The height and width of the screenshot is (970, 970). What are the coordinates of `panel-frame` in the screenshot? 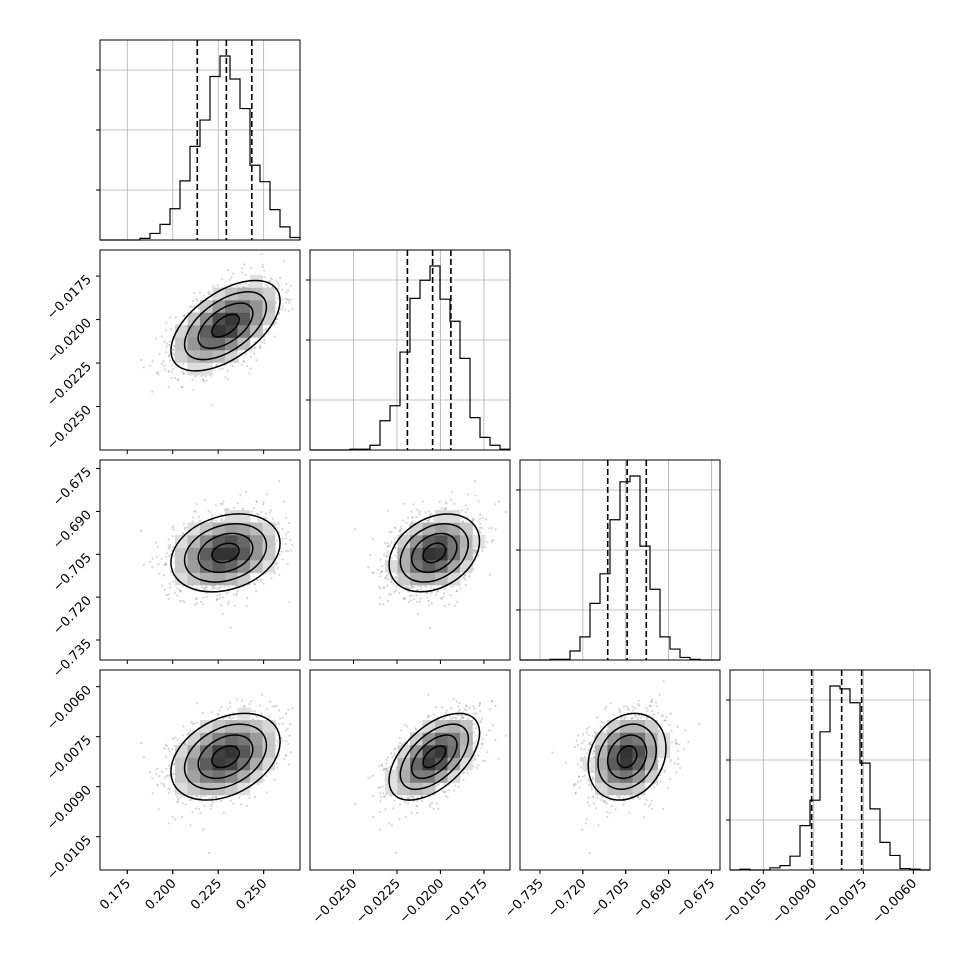 It's located at (200, 350).